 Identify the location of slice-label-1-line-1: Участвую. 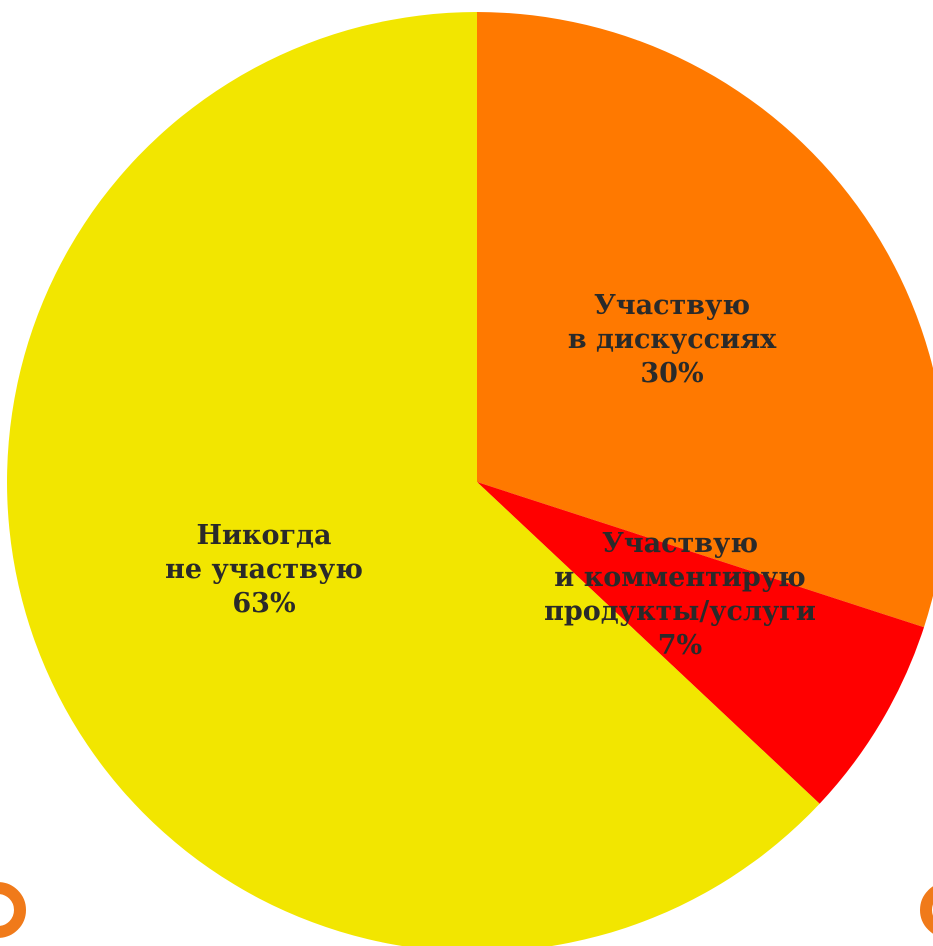
(672, 305).